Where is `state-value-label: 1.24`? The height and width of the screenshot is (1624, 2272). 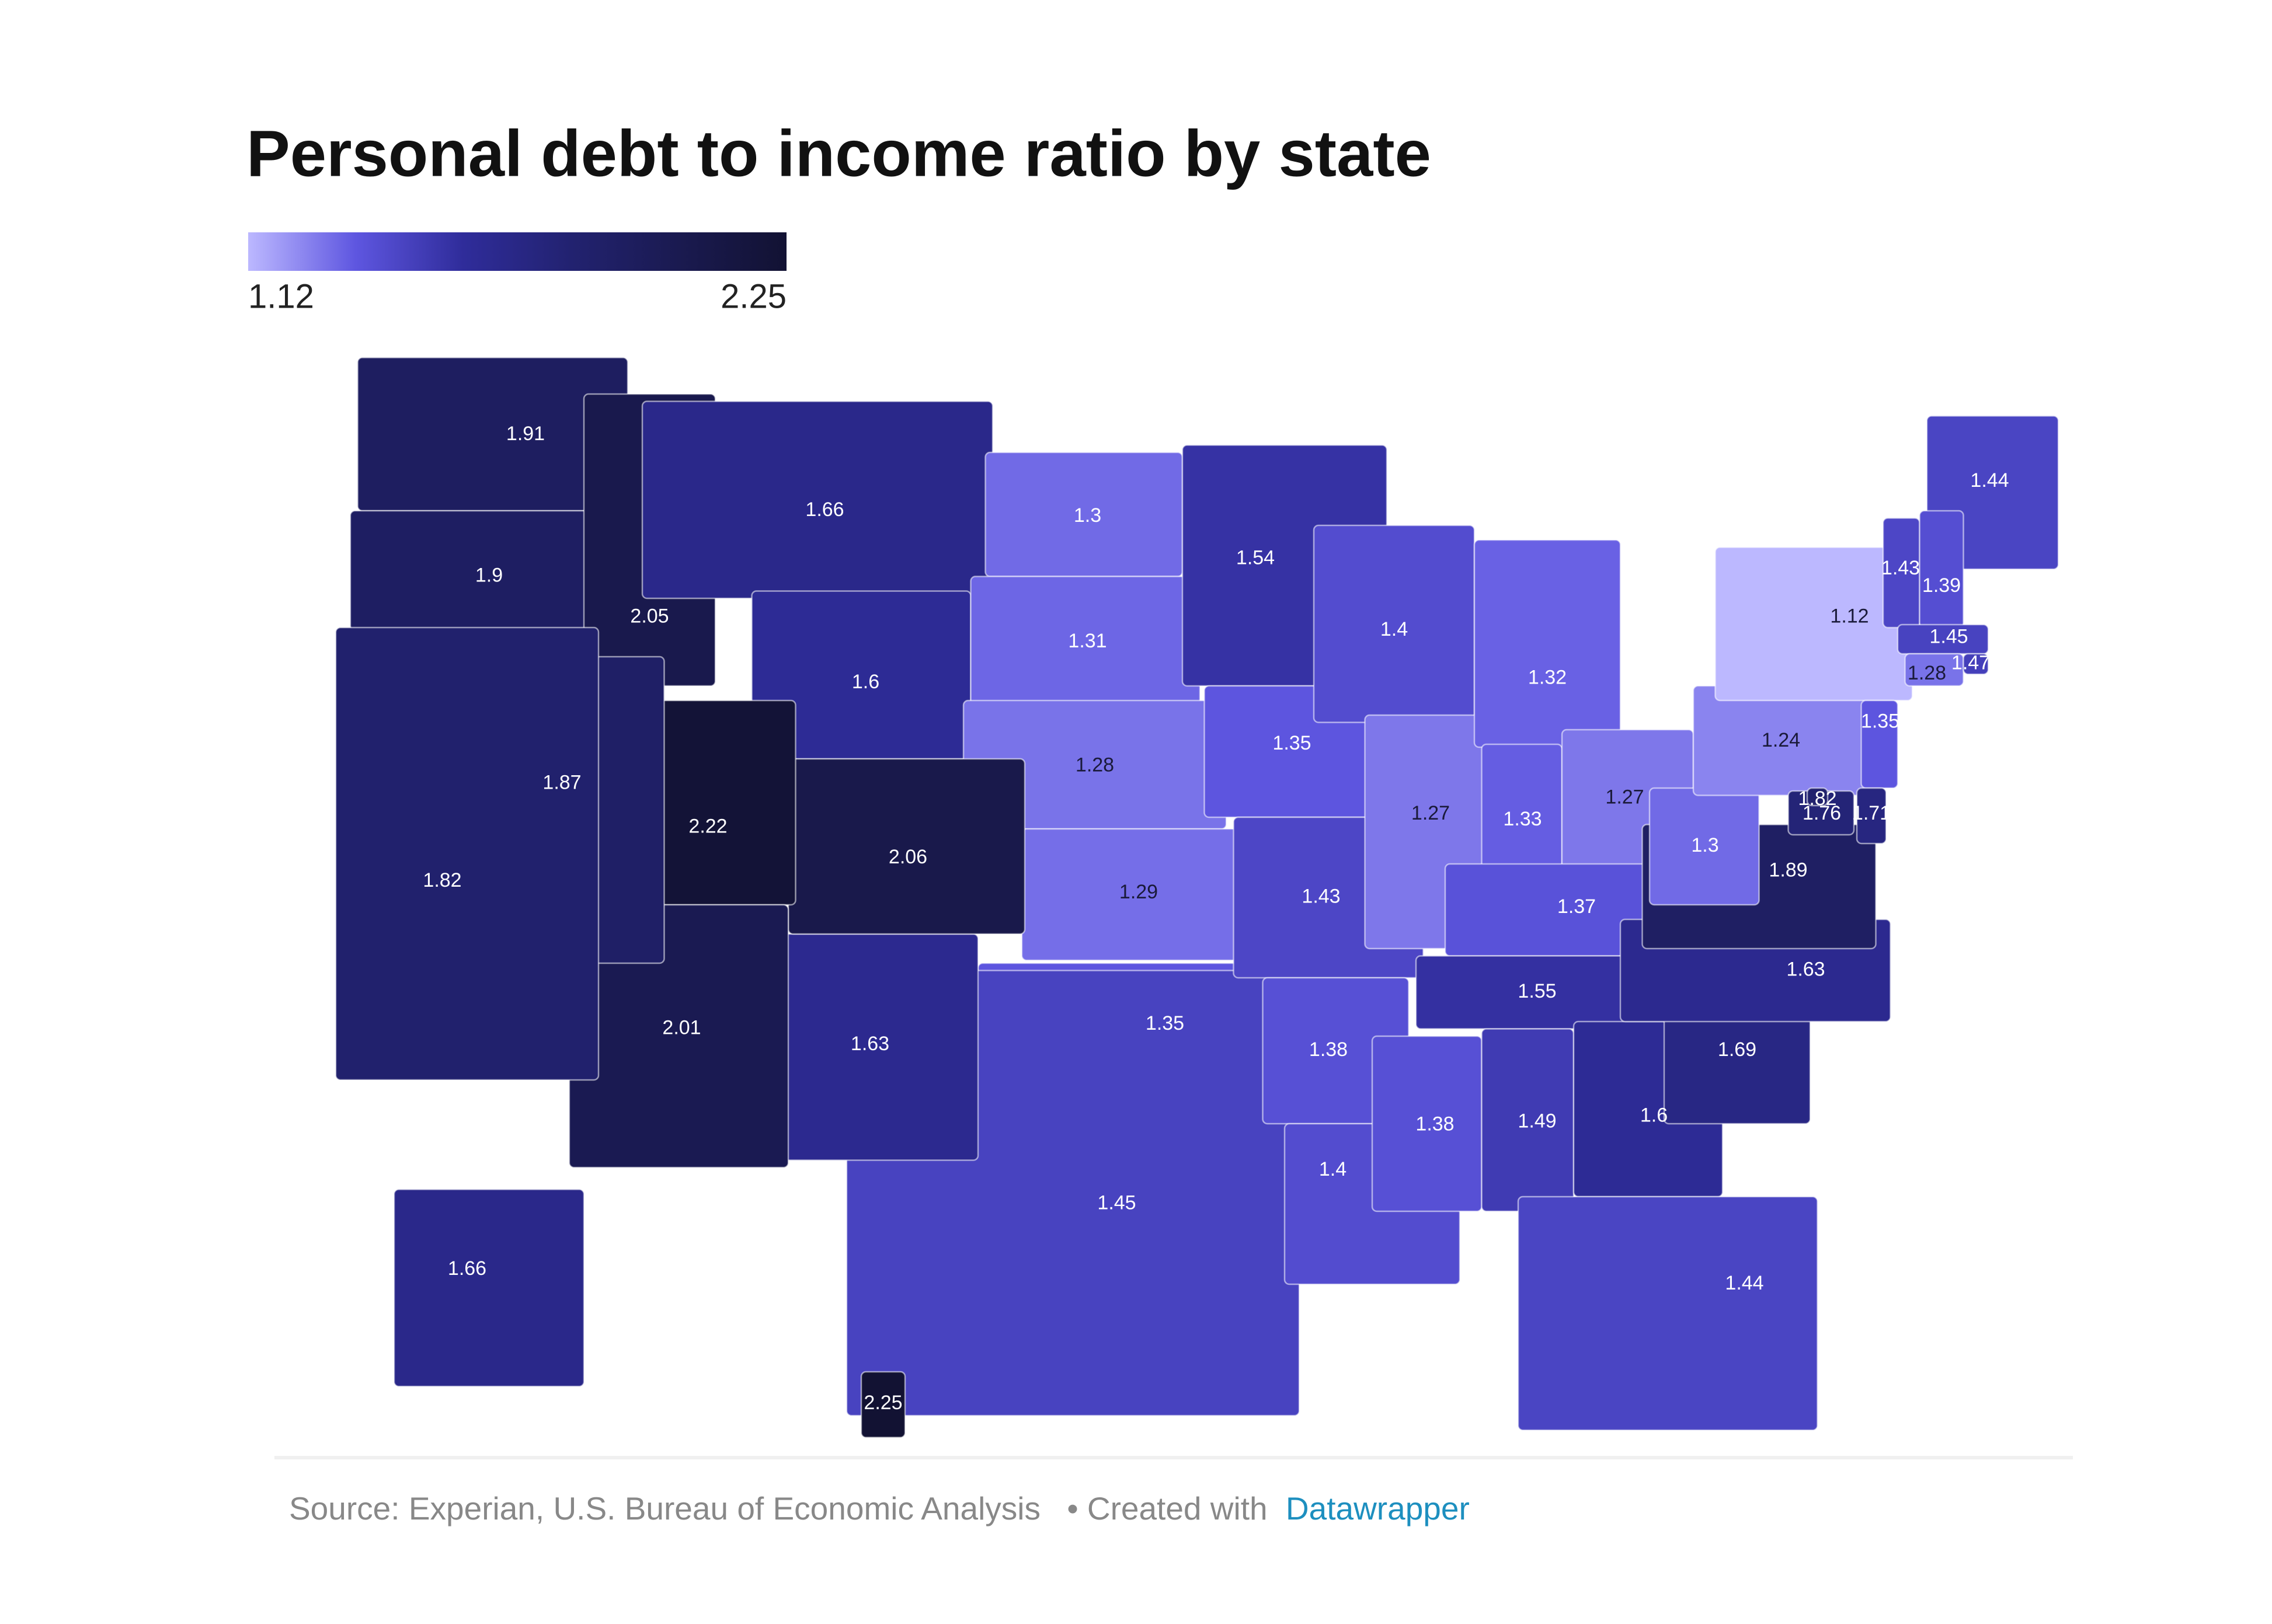 state-value-label: 1.24 is located at coordinates (1781, 740).